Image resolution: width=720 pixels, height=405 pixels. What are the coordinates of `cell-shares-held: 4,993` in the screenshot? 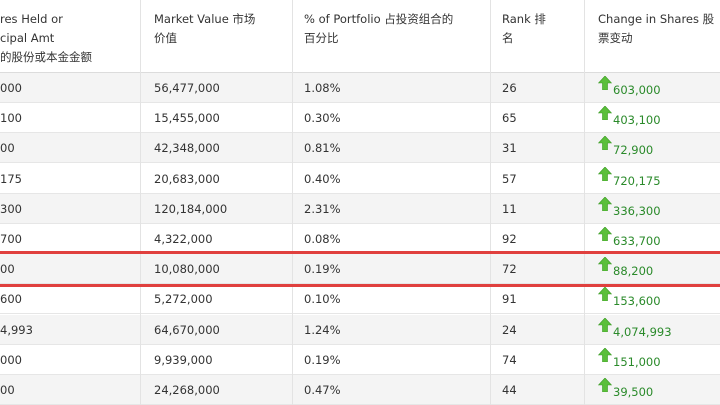 It's located at (16, 329).